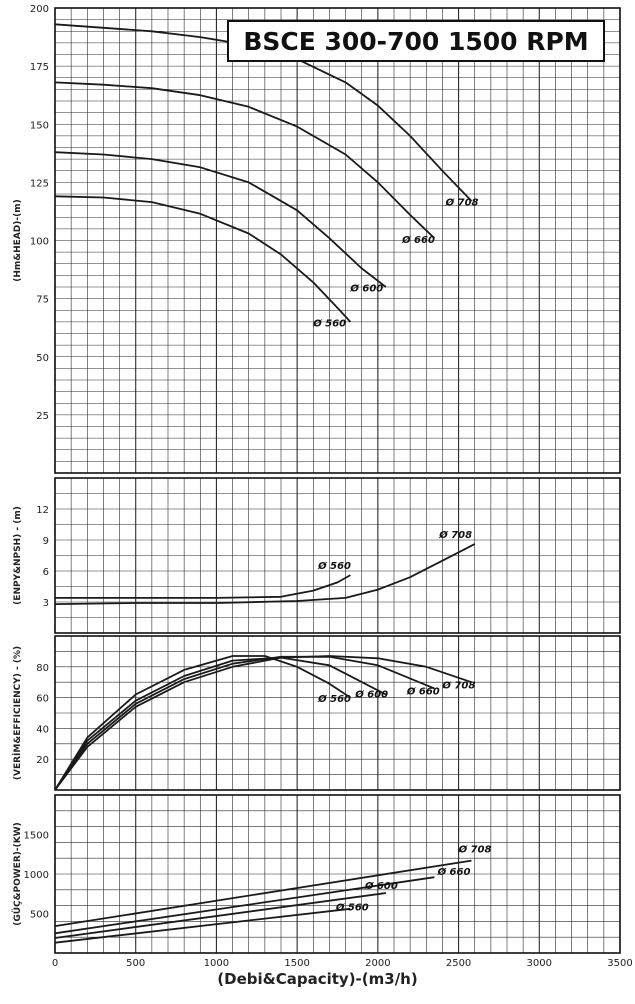 The width and height of the screenshot is (635, 1004). I want to click on head-y-tick-label: 50, so click(42, 358).